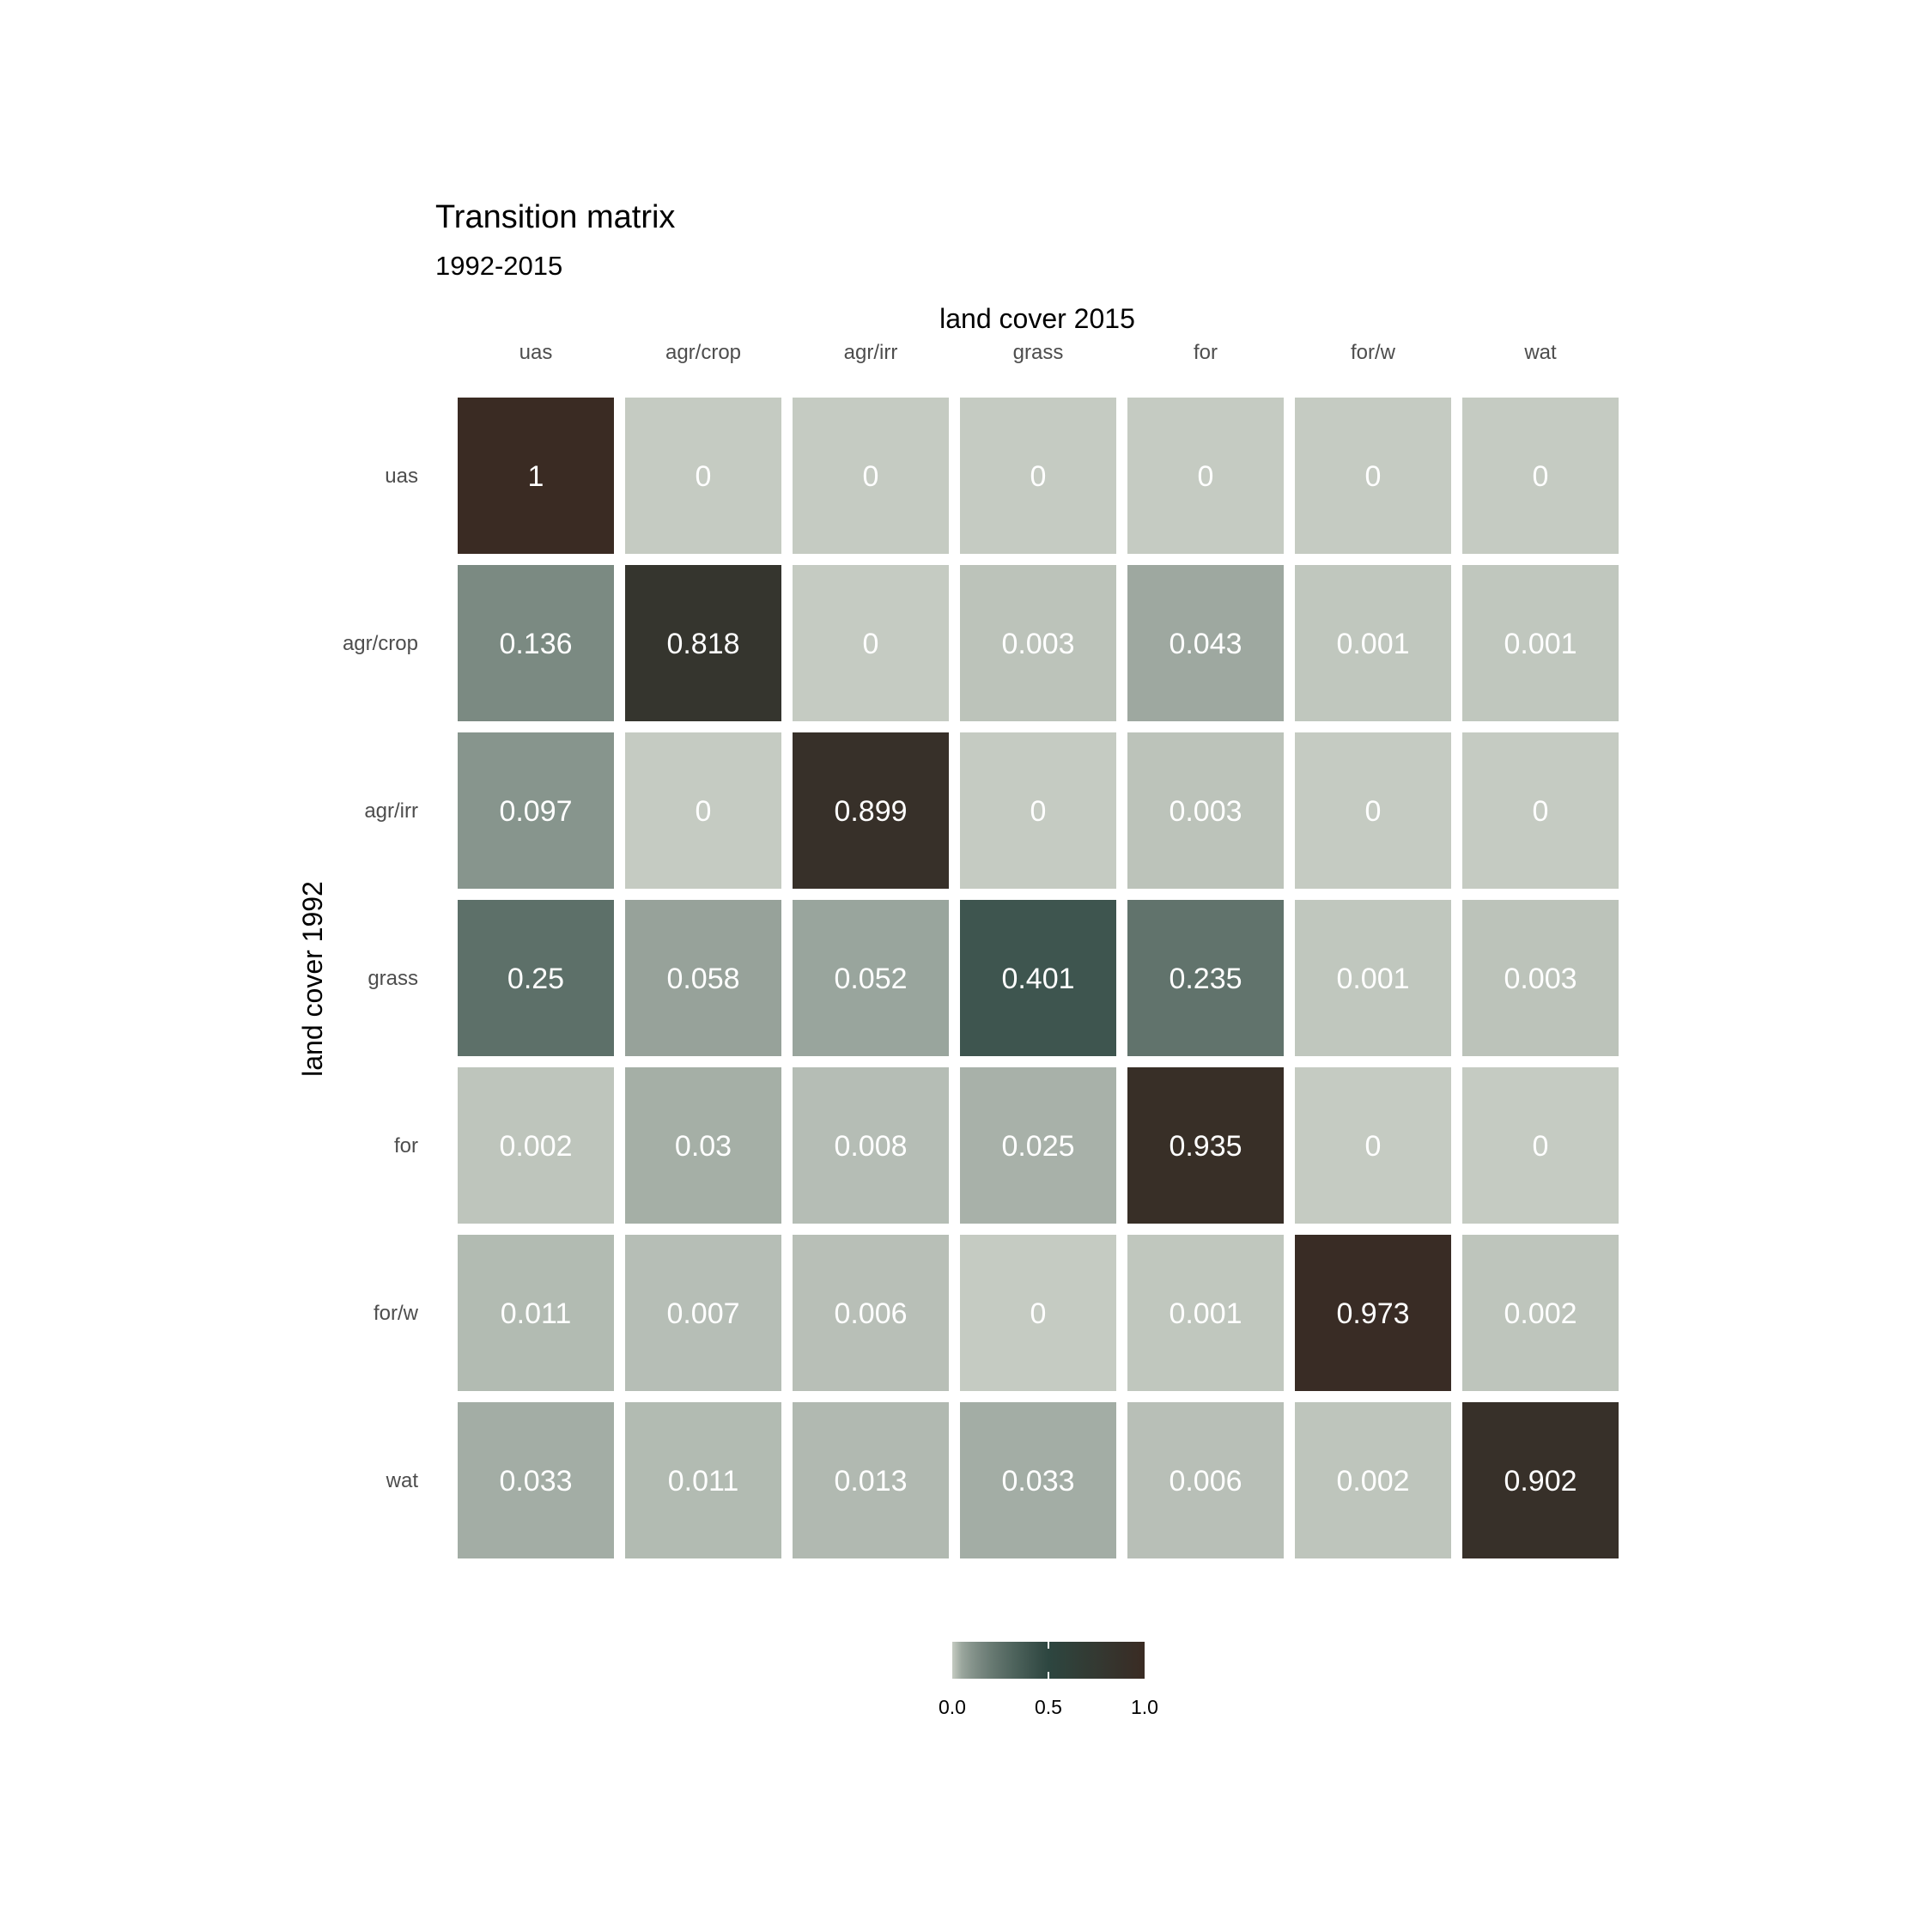  Describe the element at coordinates (1049, 1680) in the screenshot. I see `color-legend: 0.0 0.5 1.0` at that location.